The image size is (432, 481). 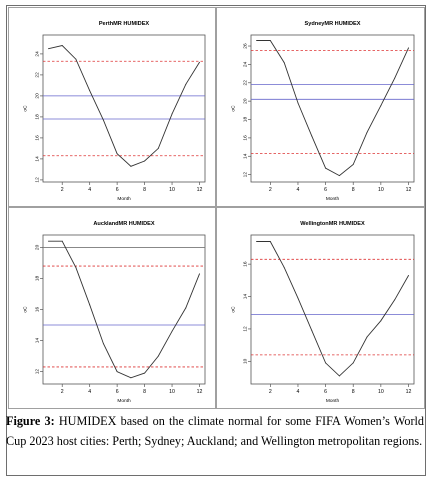 What do you see at coordinates (123, 224) in the screenshot?
I see `chart-title: AucklandMR HUMIDEX` at bounding box center [123, 224].